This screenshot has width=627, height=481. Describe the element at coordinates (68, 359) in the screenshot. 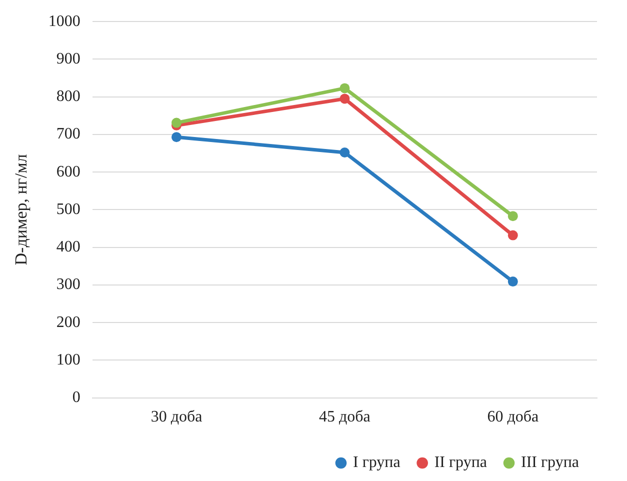

I see `y-tick-label: 100` at that location.